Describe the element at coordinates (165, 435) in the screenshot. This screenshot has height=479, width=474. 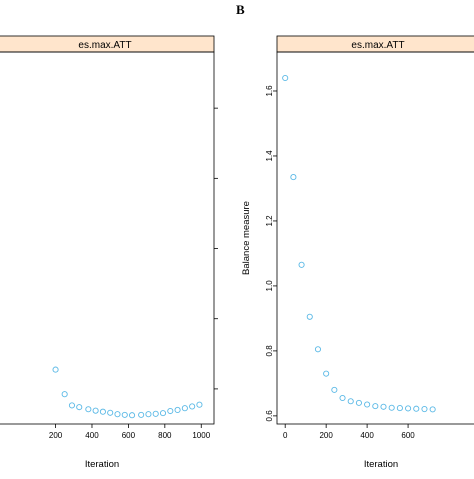
I see `x-tick-label: 800` at that location.